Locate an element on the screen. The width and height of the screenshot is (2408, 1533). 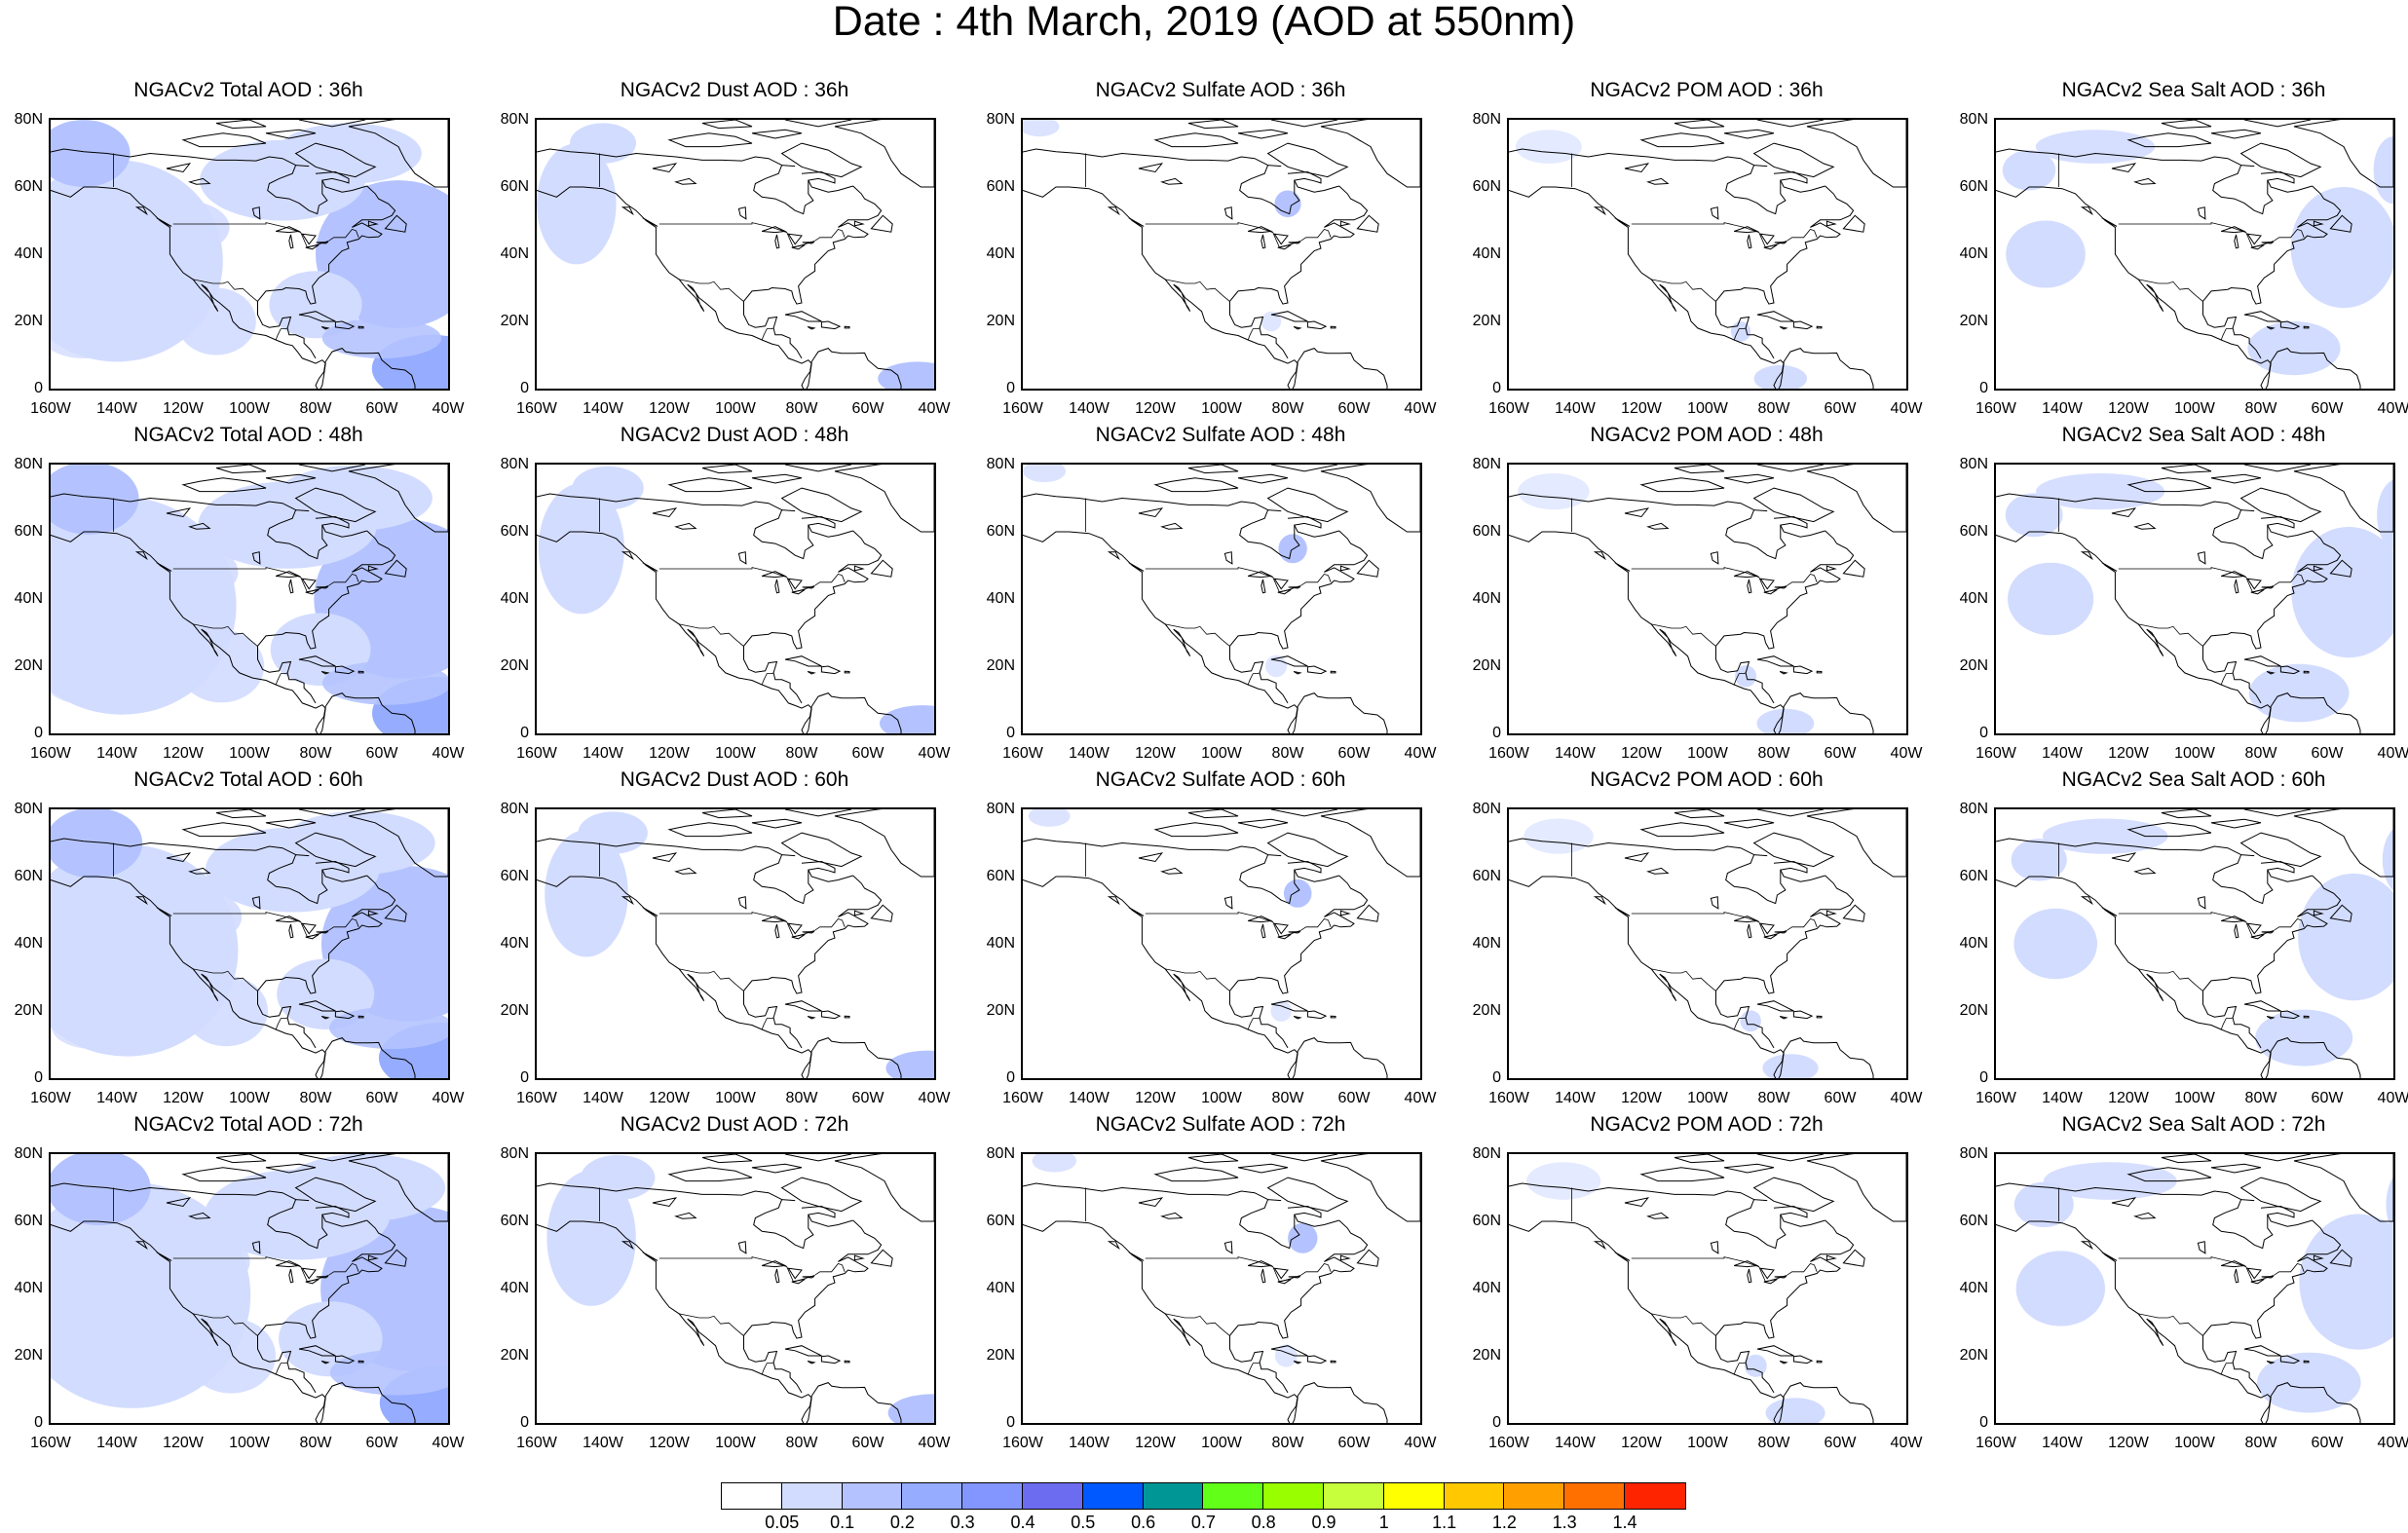
colorbar-label: 0.1 is located at coordinates (842, 1522).